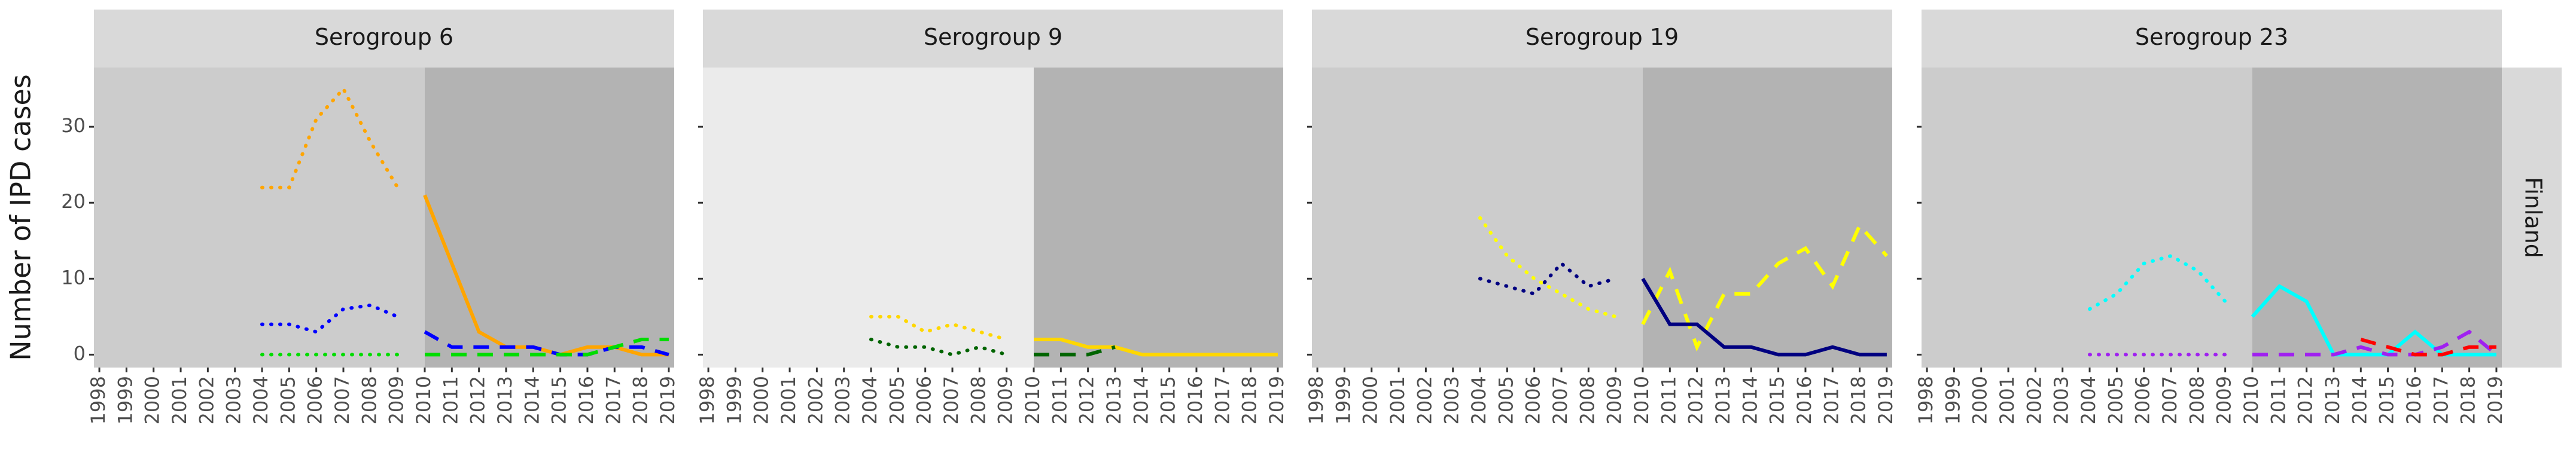  What do you see at coordinates (21, 217) in the screenshot?
I see `y-axis-title: Number of IPD cases` at bounding box center [21, 217].